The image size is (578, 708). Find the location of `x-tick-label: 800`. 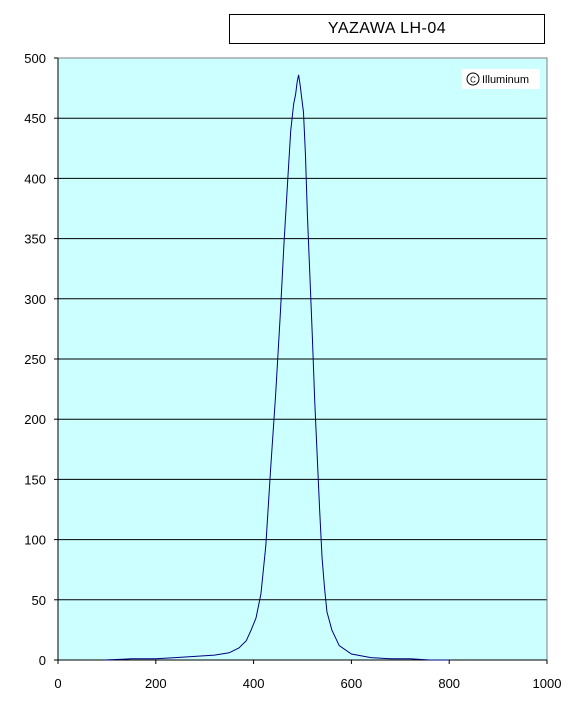

x-tick-label: 800 is located at coordinates (449, 683).